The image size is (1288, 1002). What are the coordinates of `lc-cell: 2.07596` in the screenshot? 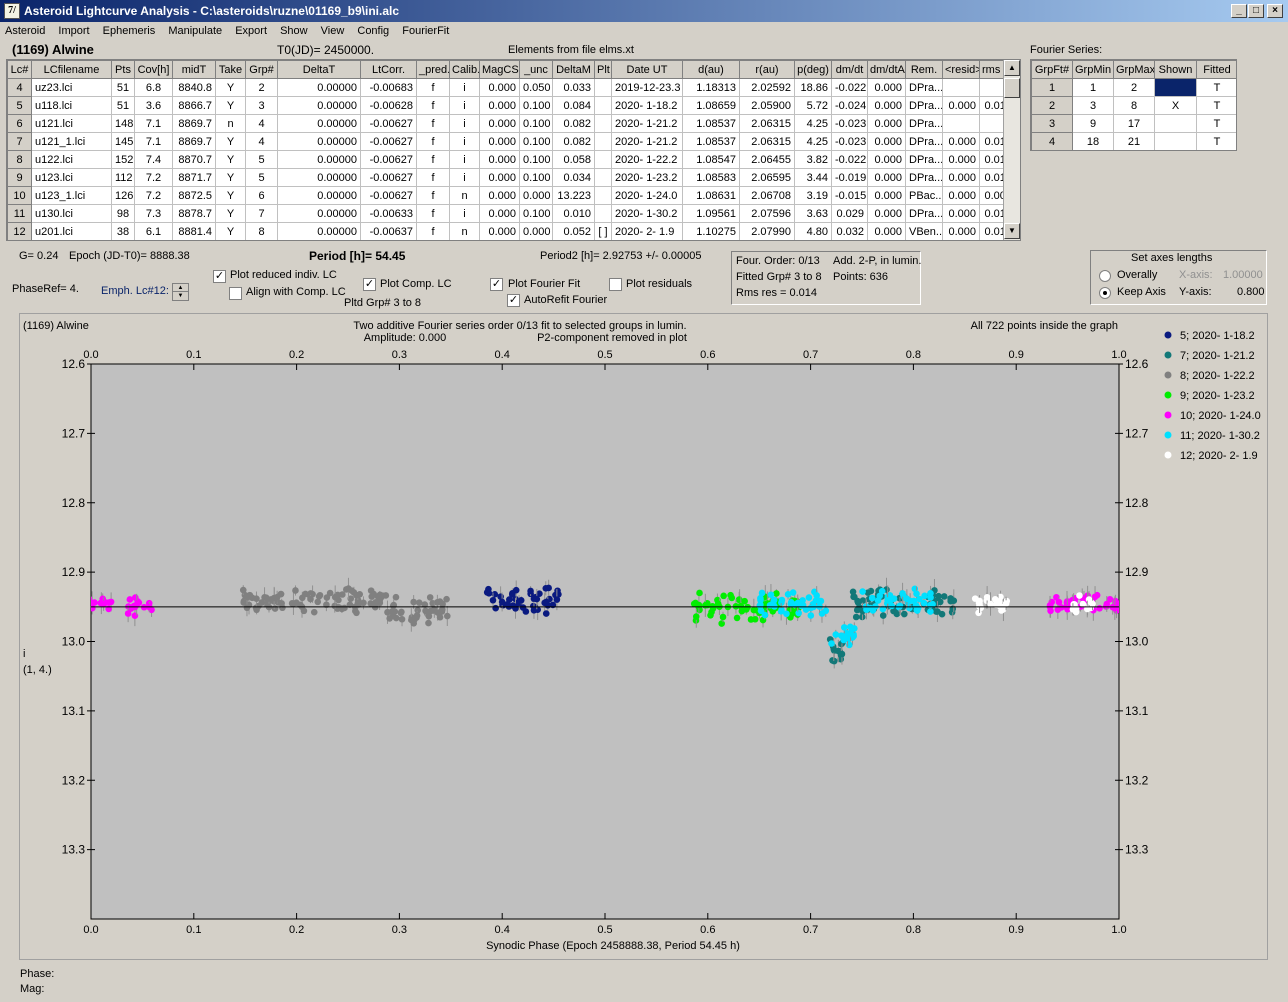 It's located at (767, 213).